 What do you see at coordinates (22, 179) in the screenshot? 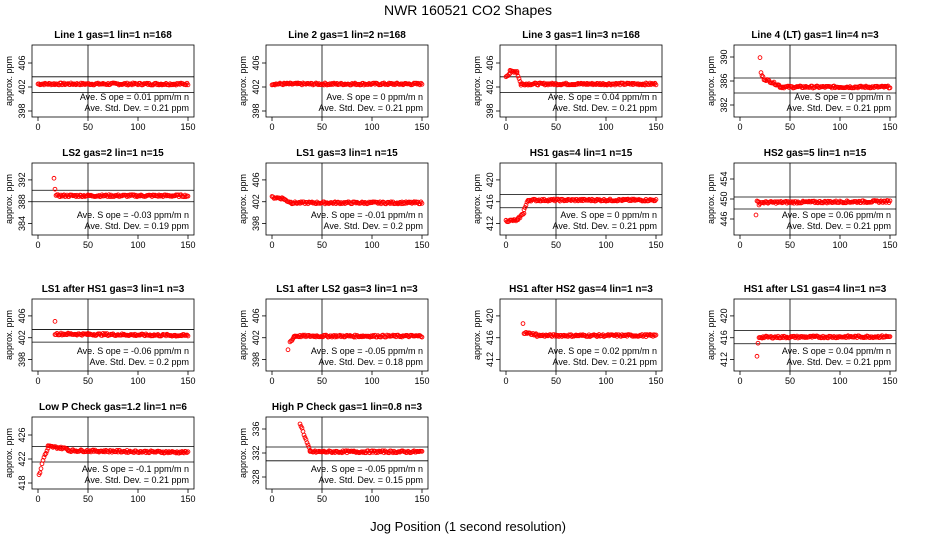
I see `y-tick-label: 392` at bounding box center [22, 179].